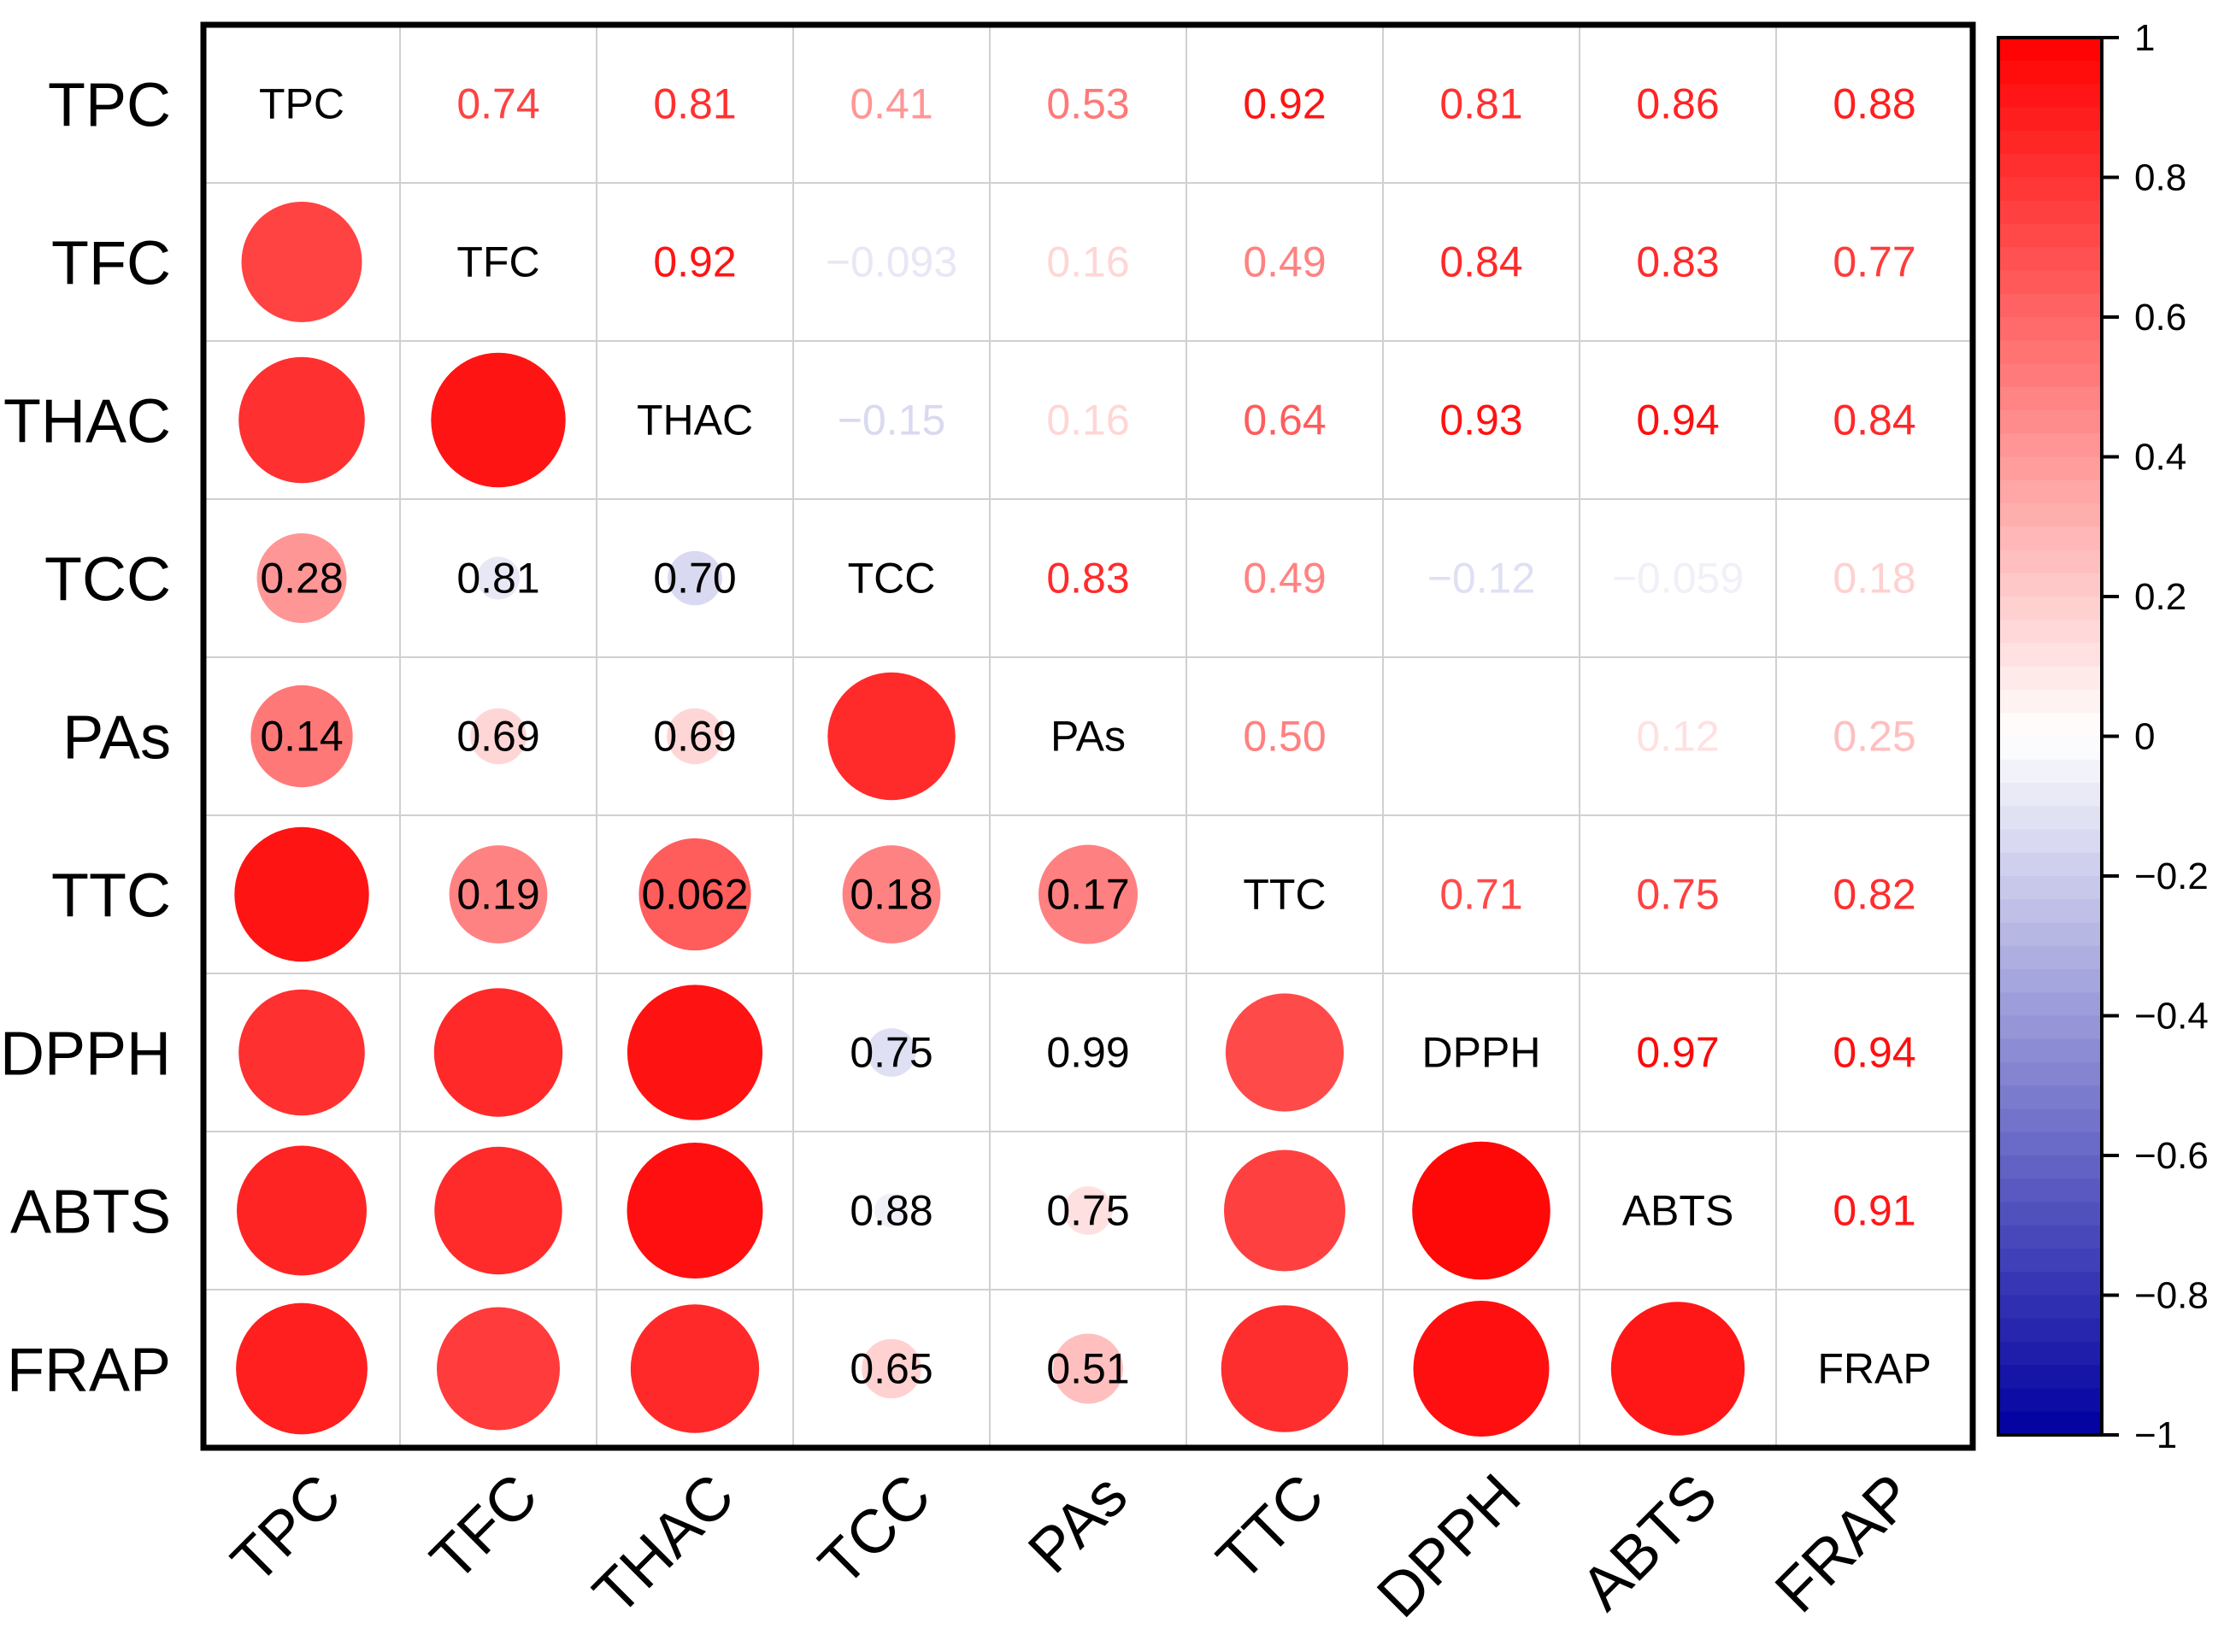 The height and width of the screenshot is (1652, 2230). What do you see at coordinates (1678, 1211) in the screenshot?
I see `diagonal-label: ABTS` at bounding box center [1678, 1211].